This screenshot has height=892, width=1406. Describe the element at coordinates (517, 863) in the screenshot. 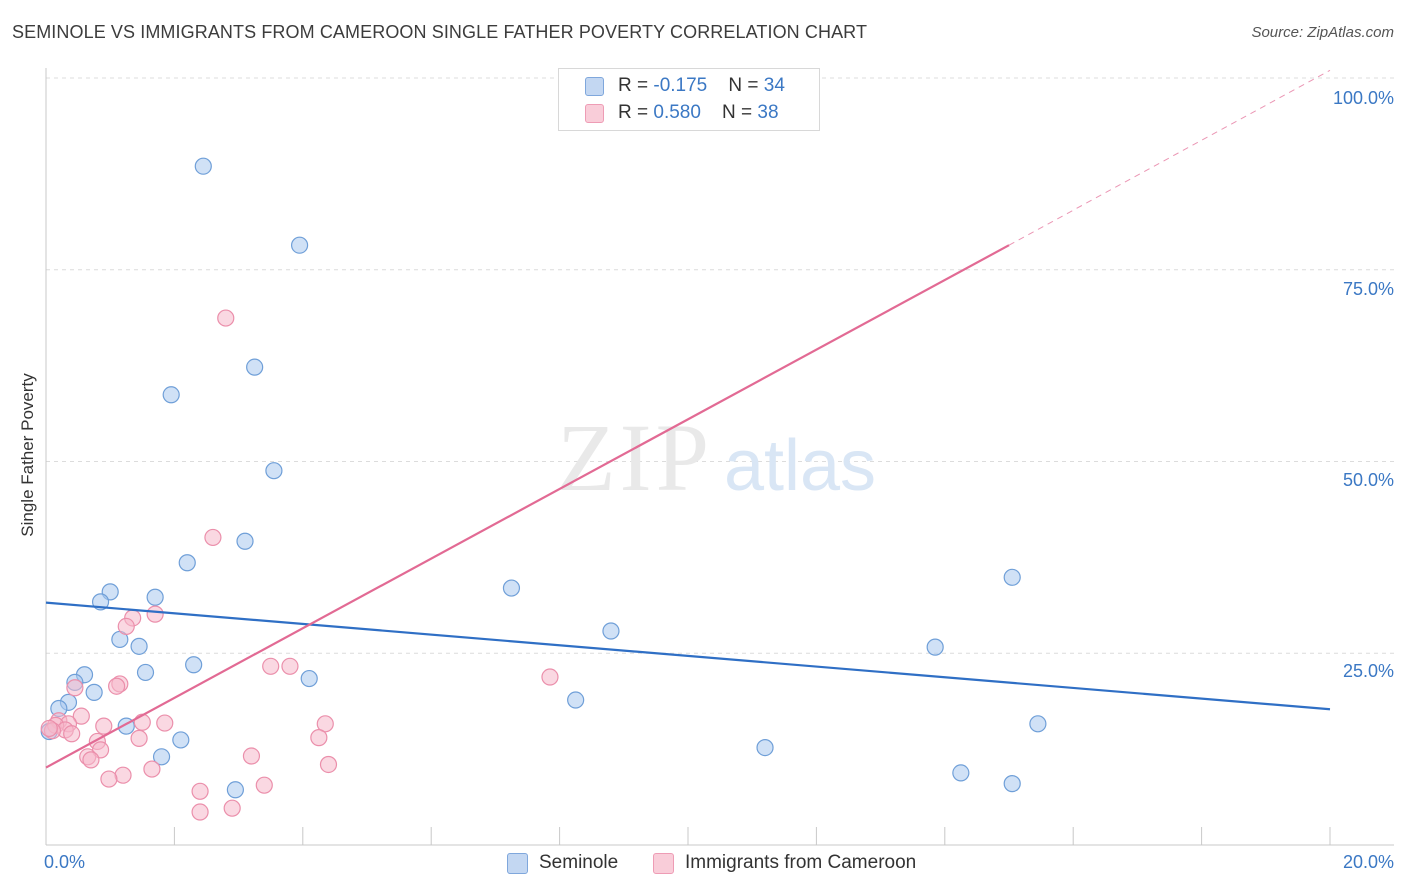

I see `legend-seminole-swatch` at that location.